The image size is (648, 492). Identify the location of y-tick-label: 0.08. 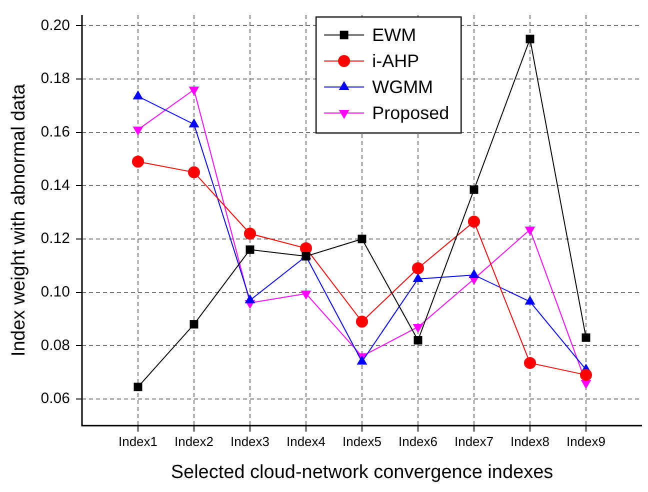
(55, 345).